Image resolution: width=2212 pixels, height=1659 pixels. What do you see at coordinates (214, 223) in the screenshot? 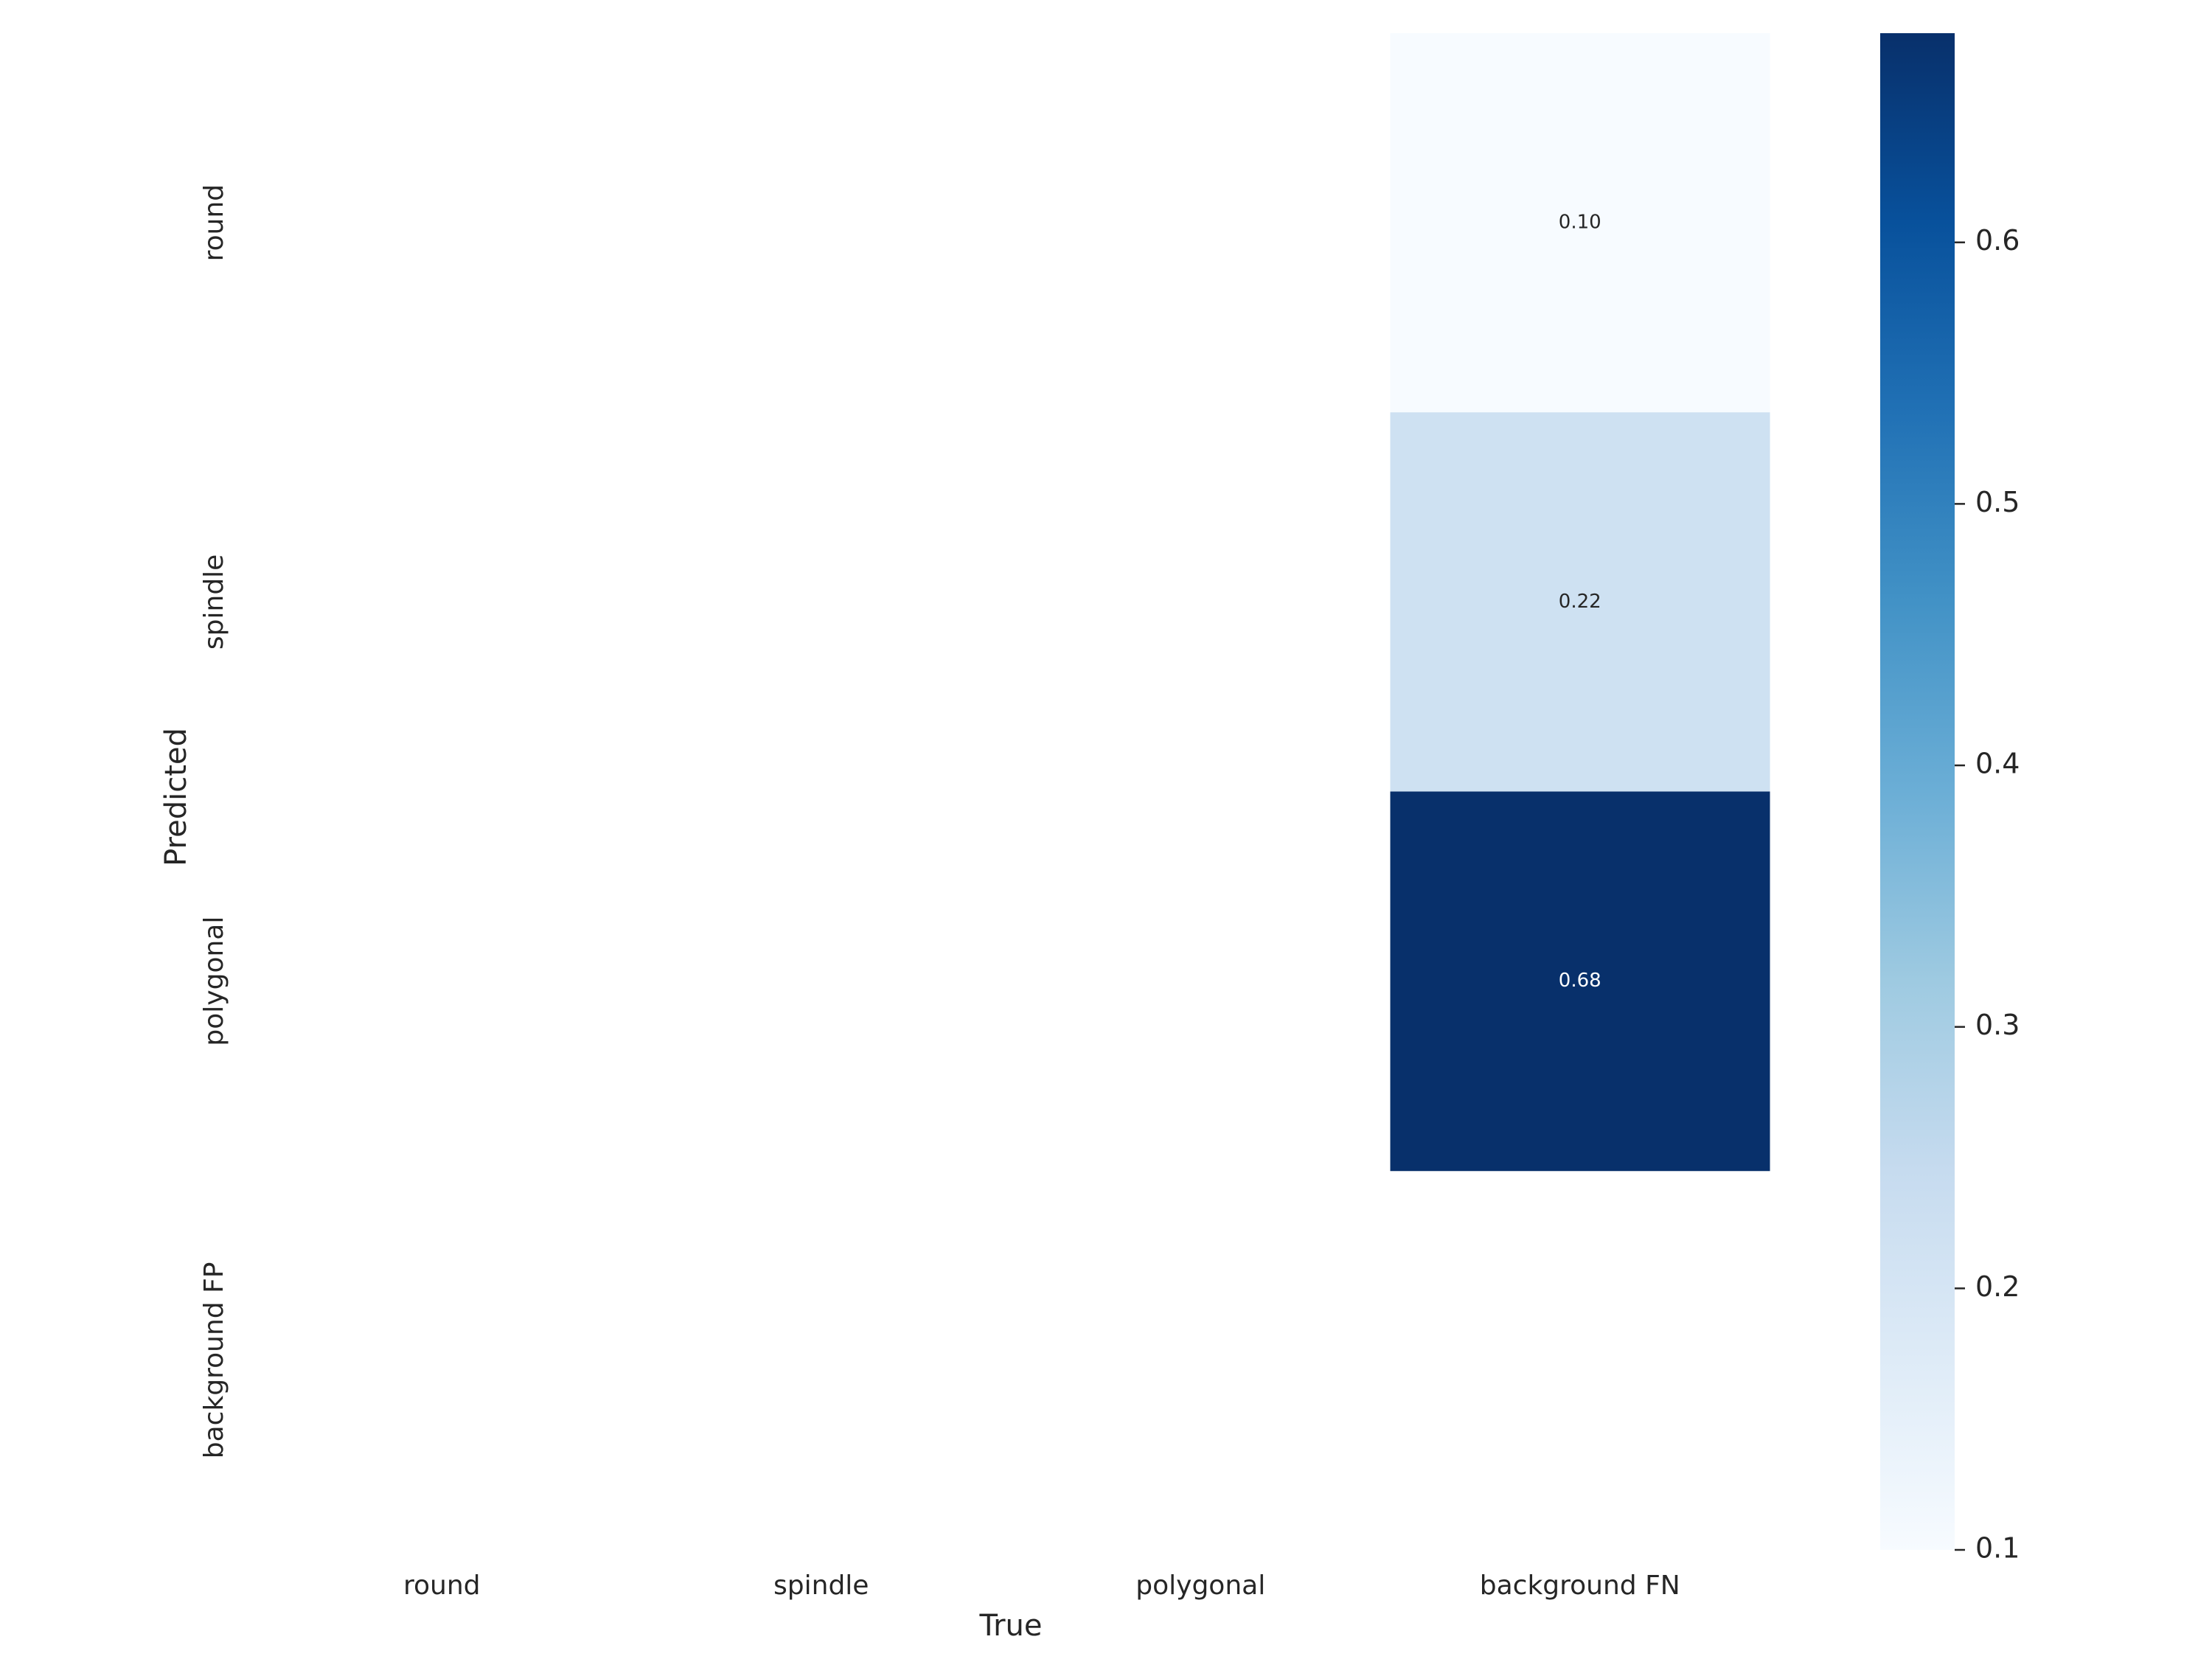
I see `y-tick-label: round` at bounding box center [214, 223].